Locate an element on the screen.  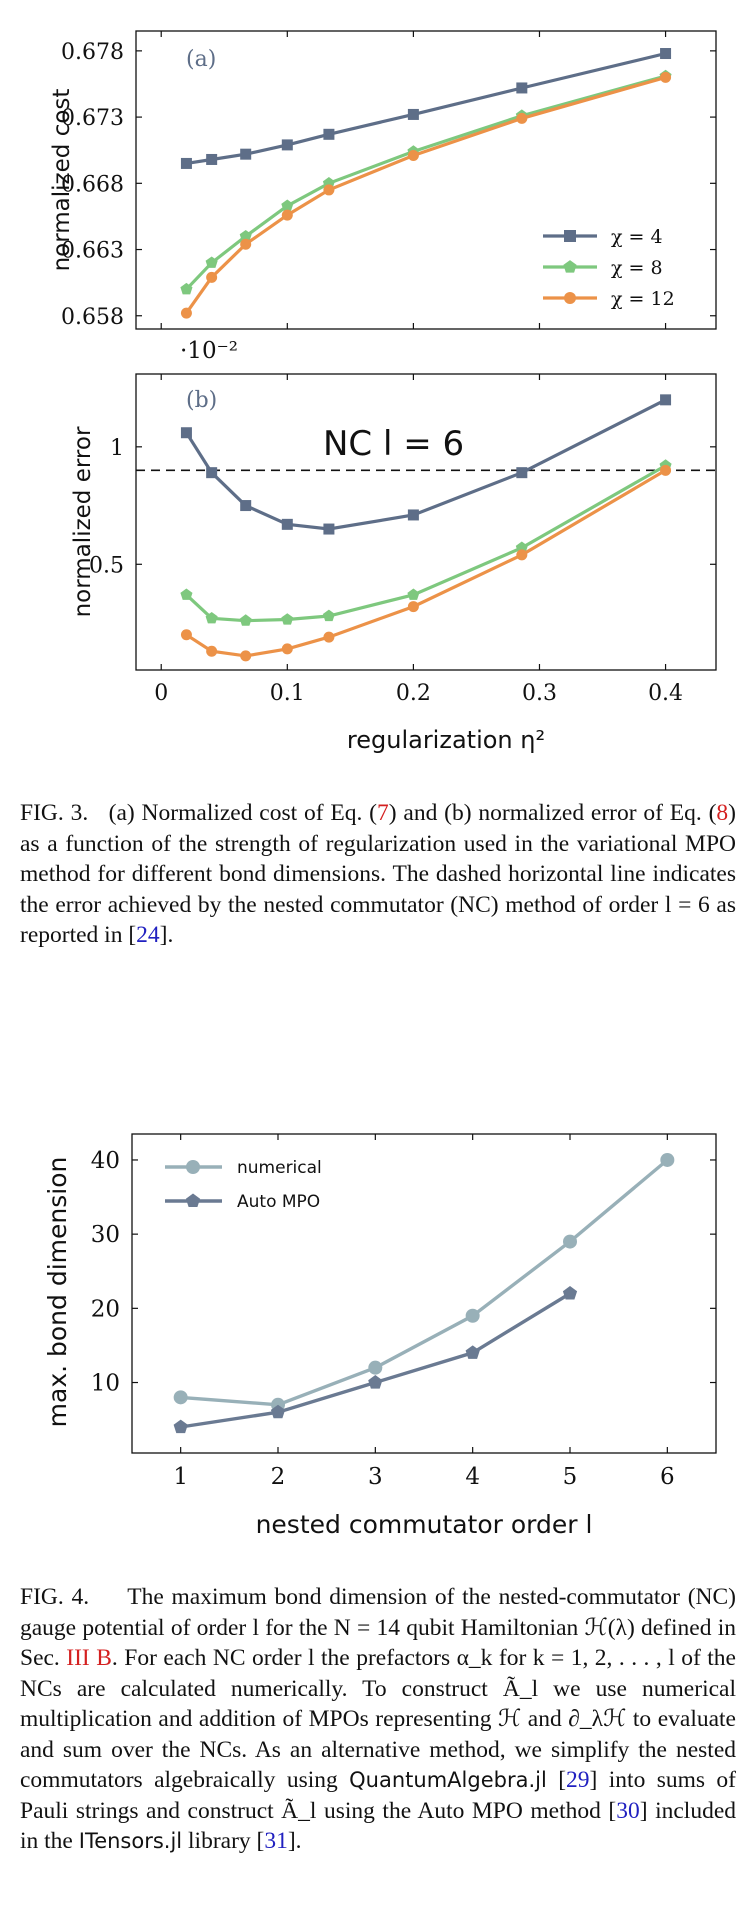
fig4-xtick-label: 6 is located at coordinates (667, 1477).